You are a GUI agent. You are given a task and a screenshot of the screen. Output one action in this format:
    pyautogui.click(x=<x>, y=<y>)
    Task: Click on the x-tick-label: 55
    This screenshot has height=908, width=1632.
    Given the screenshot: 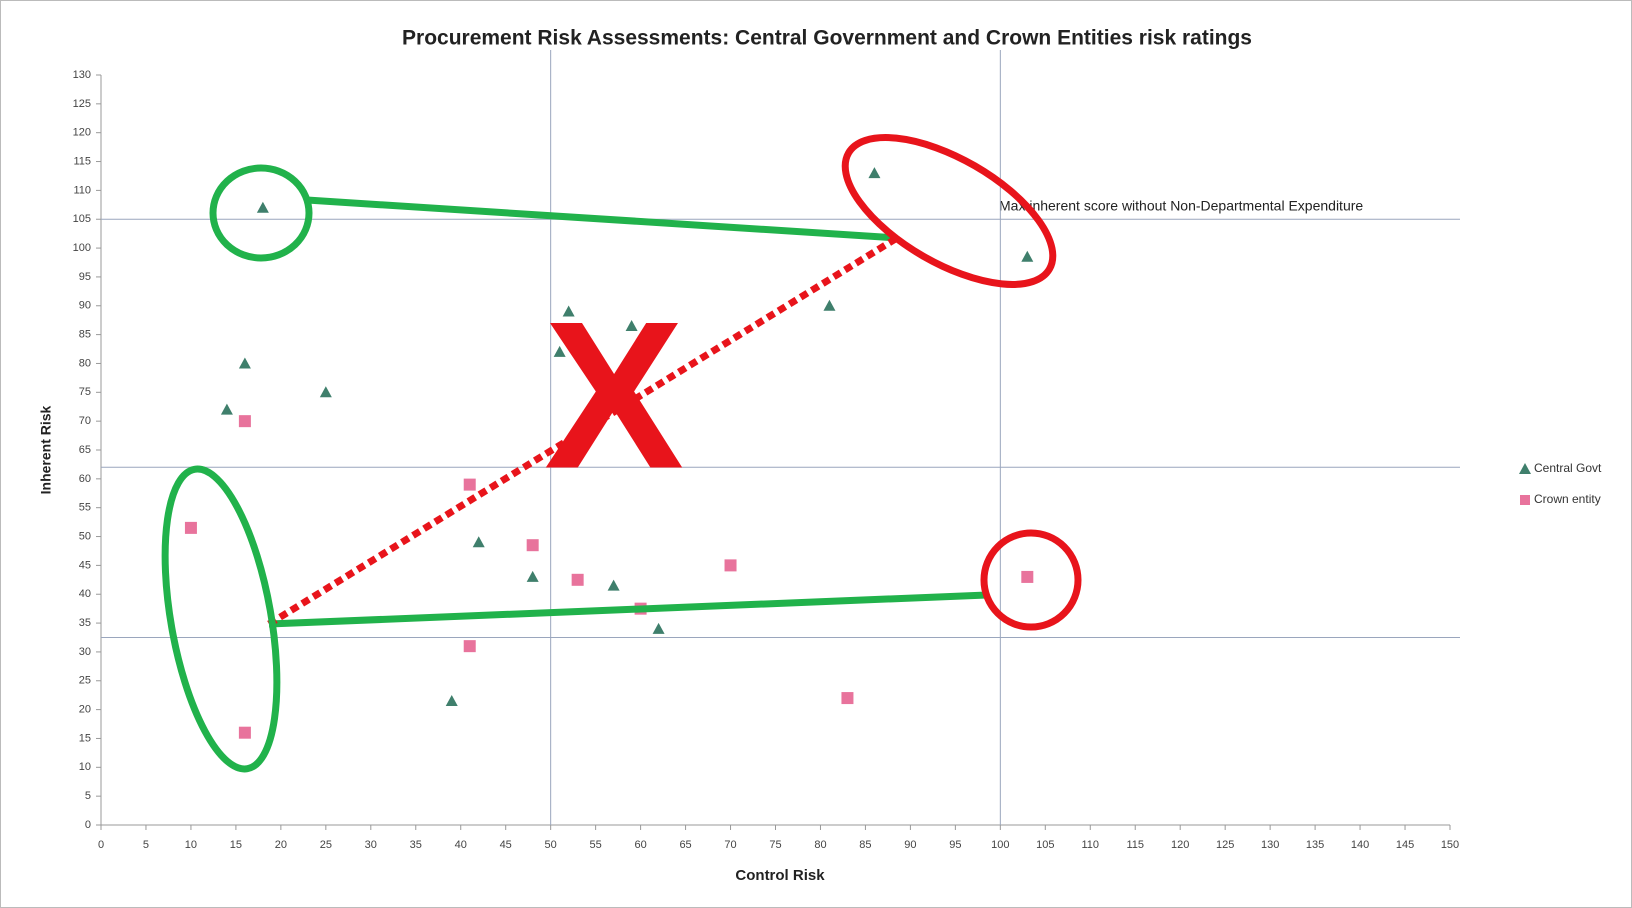 What is the action you would take?
    pyautogui.click(x=596, y=845)
    